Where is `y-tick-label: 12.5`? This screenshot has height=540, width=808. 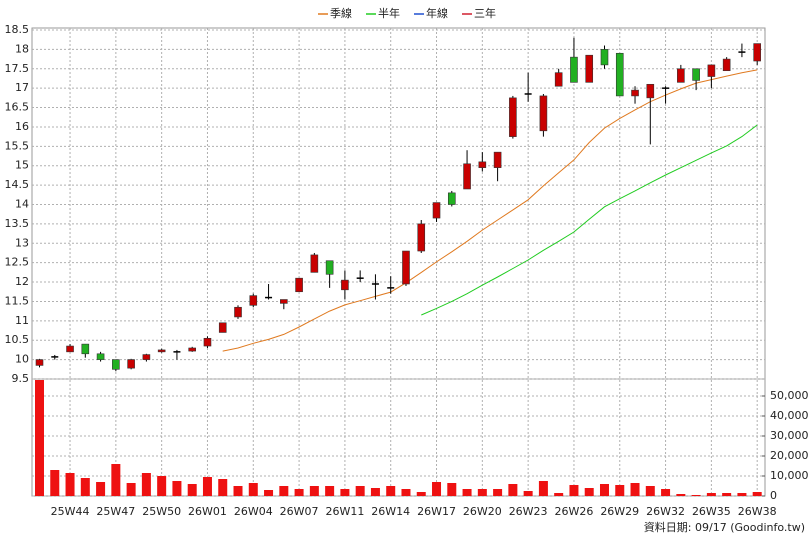 y-tick-label: 12.5 is located at coordinates (17, 262).